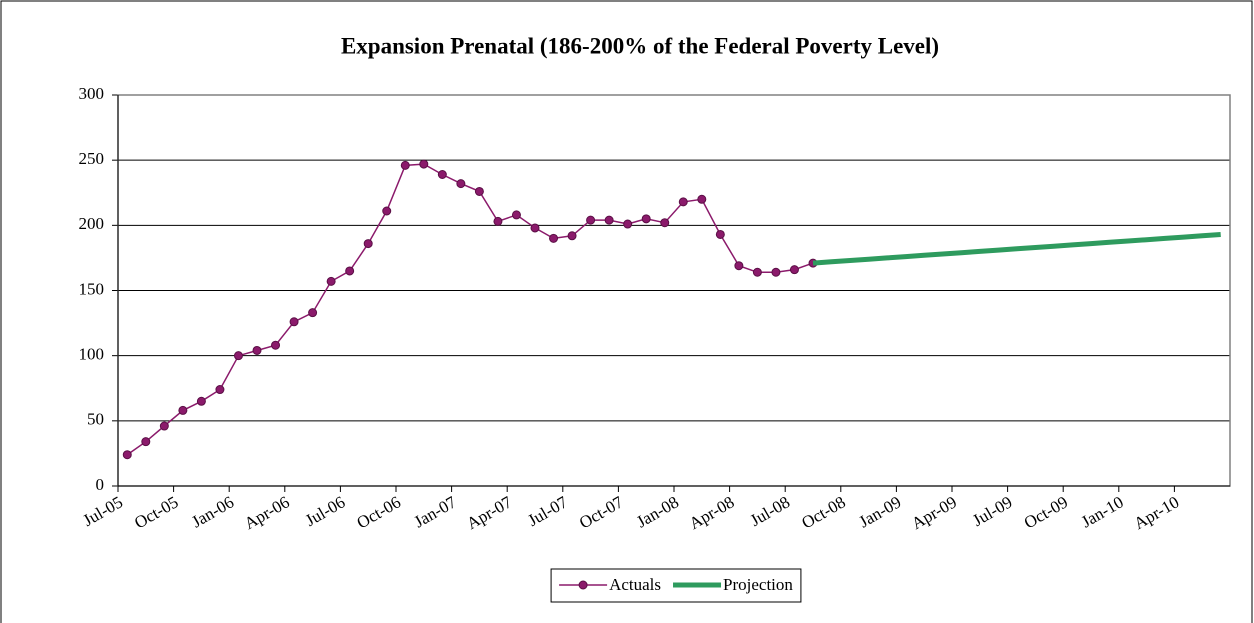  Describe the element at coordinates (100, 484) in the screenshot. I see `y-tick-label: 0` at that location.